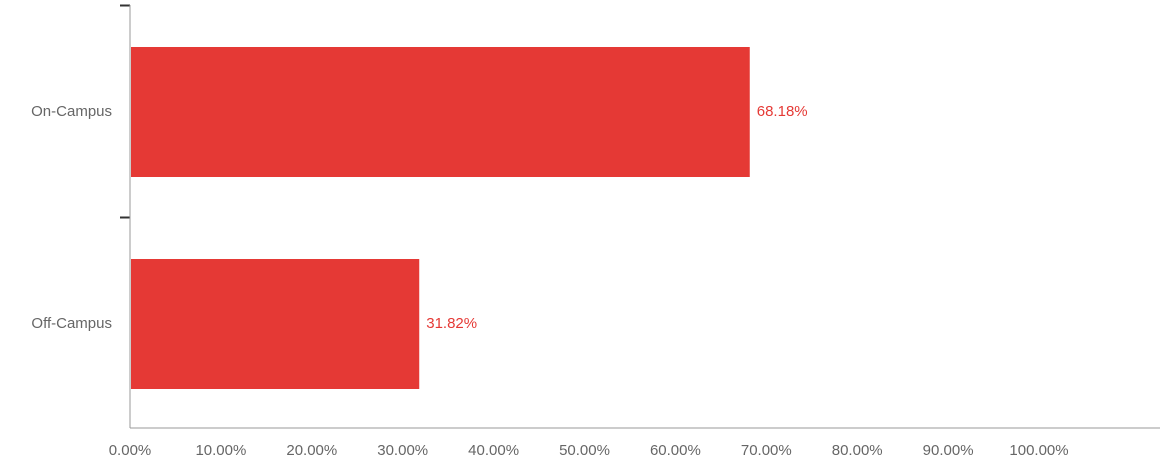 The width and height of the screenshot is (1162, 467). Describe the element at coordinates (948, 450) in the screenshot. I see `x-tick-label: 90.00%` at that location.